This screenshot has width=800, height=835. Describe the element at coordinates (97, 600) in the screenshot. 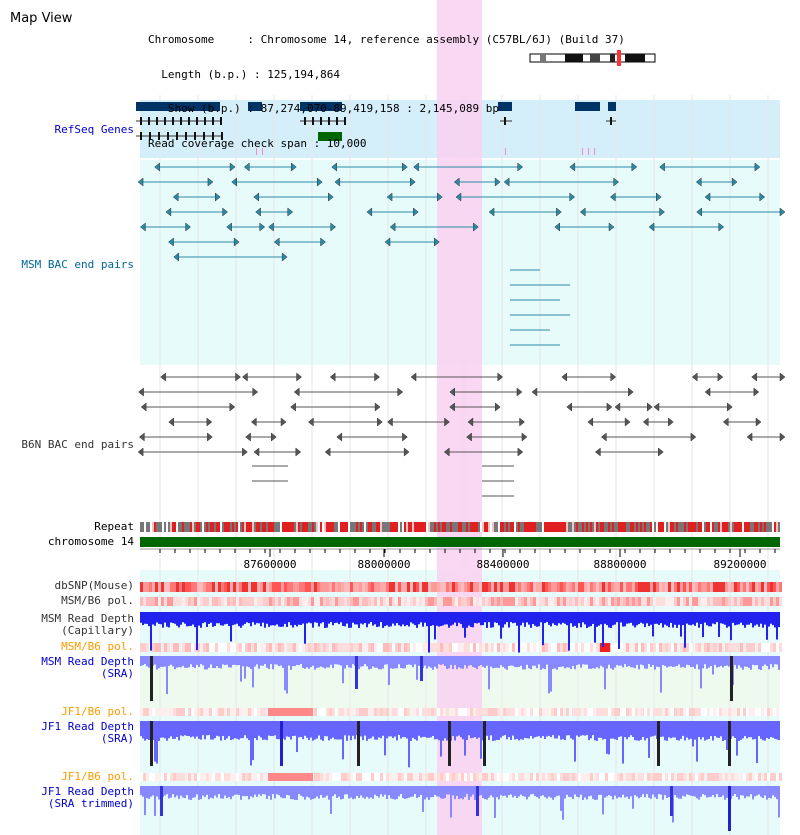

I see `track-label-msm-b6-pol: MSM/B6 pol.` at that location.